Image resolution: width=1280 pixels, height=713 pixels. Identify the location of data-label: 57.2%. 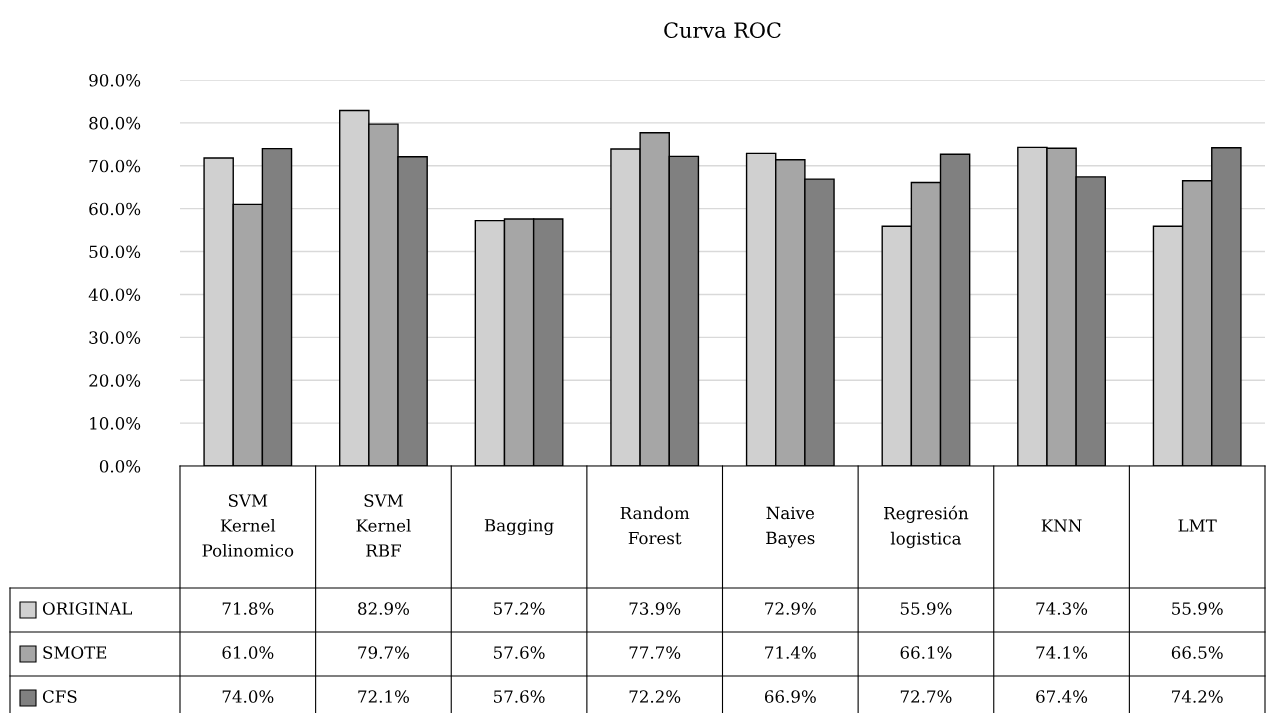
(519, 608).